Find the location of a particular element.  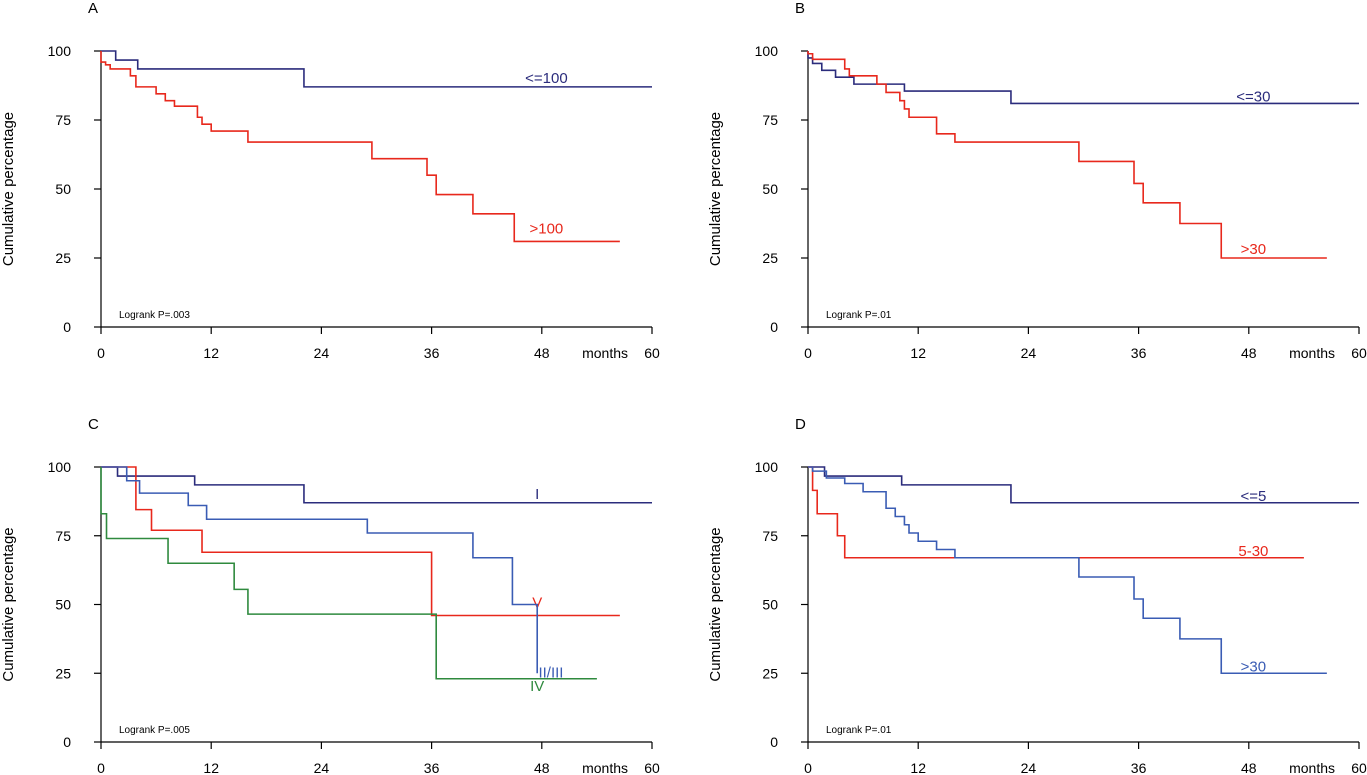

panel-letter: C is located at coordinates (93, 424).